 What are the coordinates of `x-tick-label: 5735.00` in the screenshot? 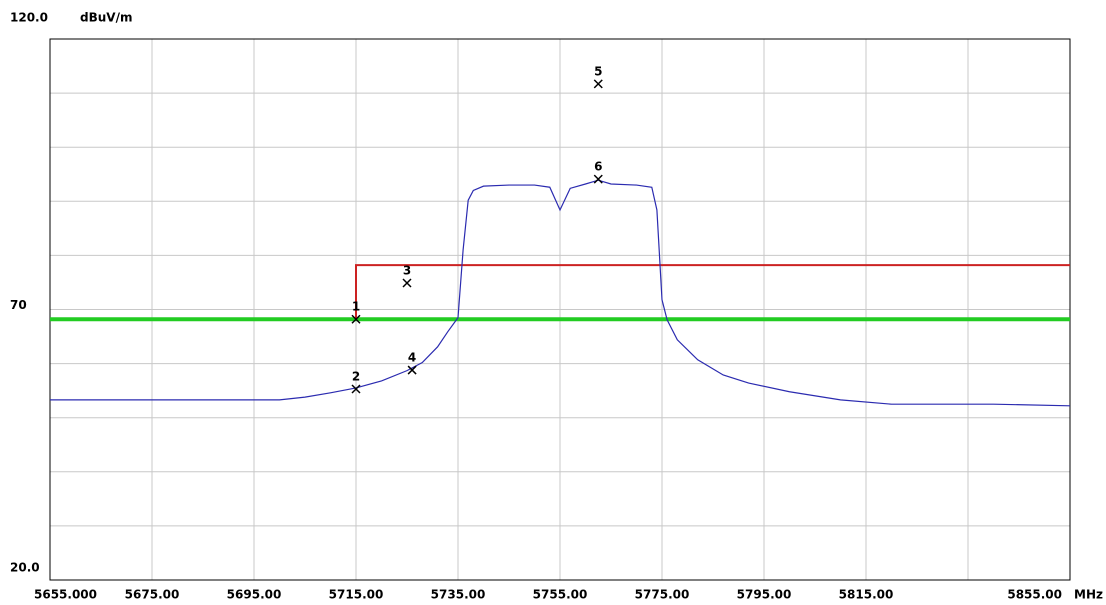 It's located at (458, 595).